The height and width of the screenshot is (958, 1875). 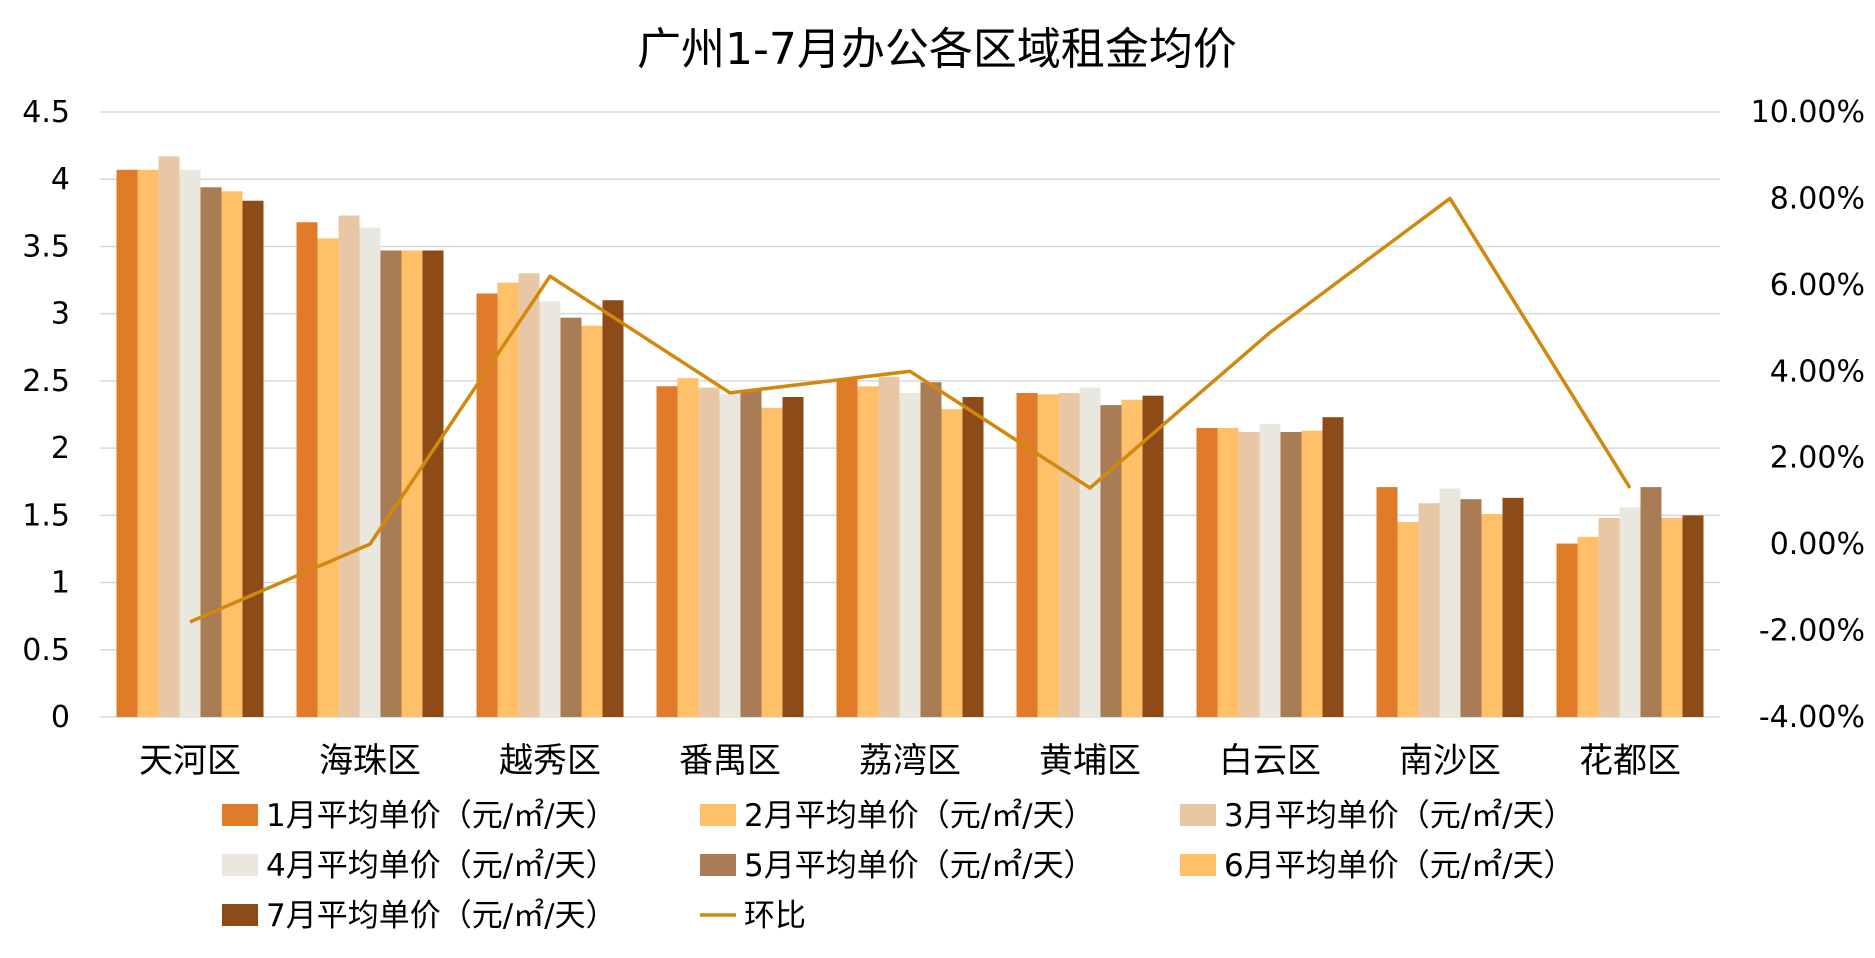 What do you see at coordinates (919, 816) in the screenshot?
I see `legend-label: 2月平均单价（元/㎡/天）` at bounding box center [919, 816].